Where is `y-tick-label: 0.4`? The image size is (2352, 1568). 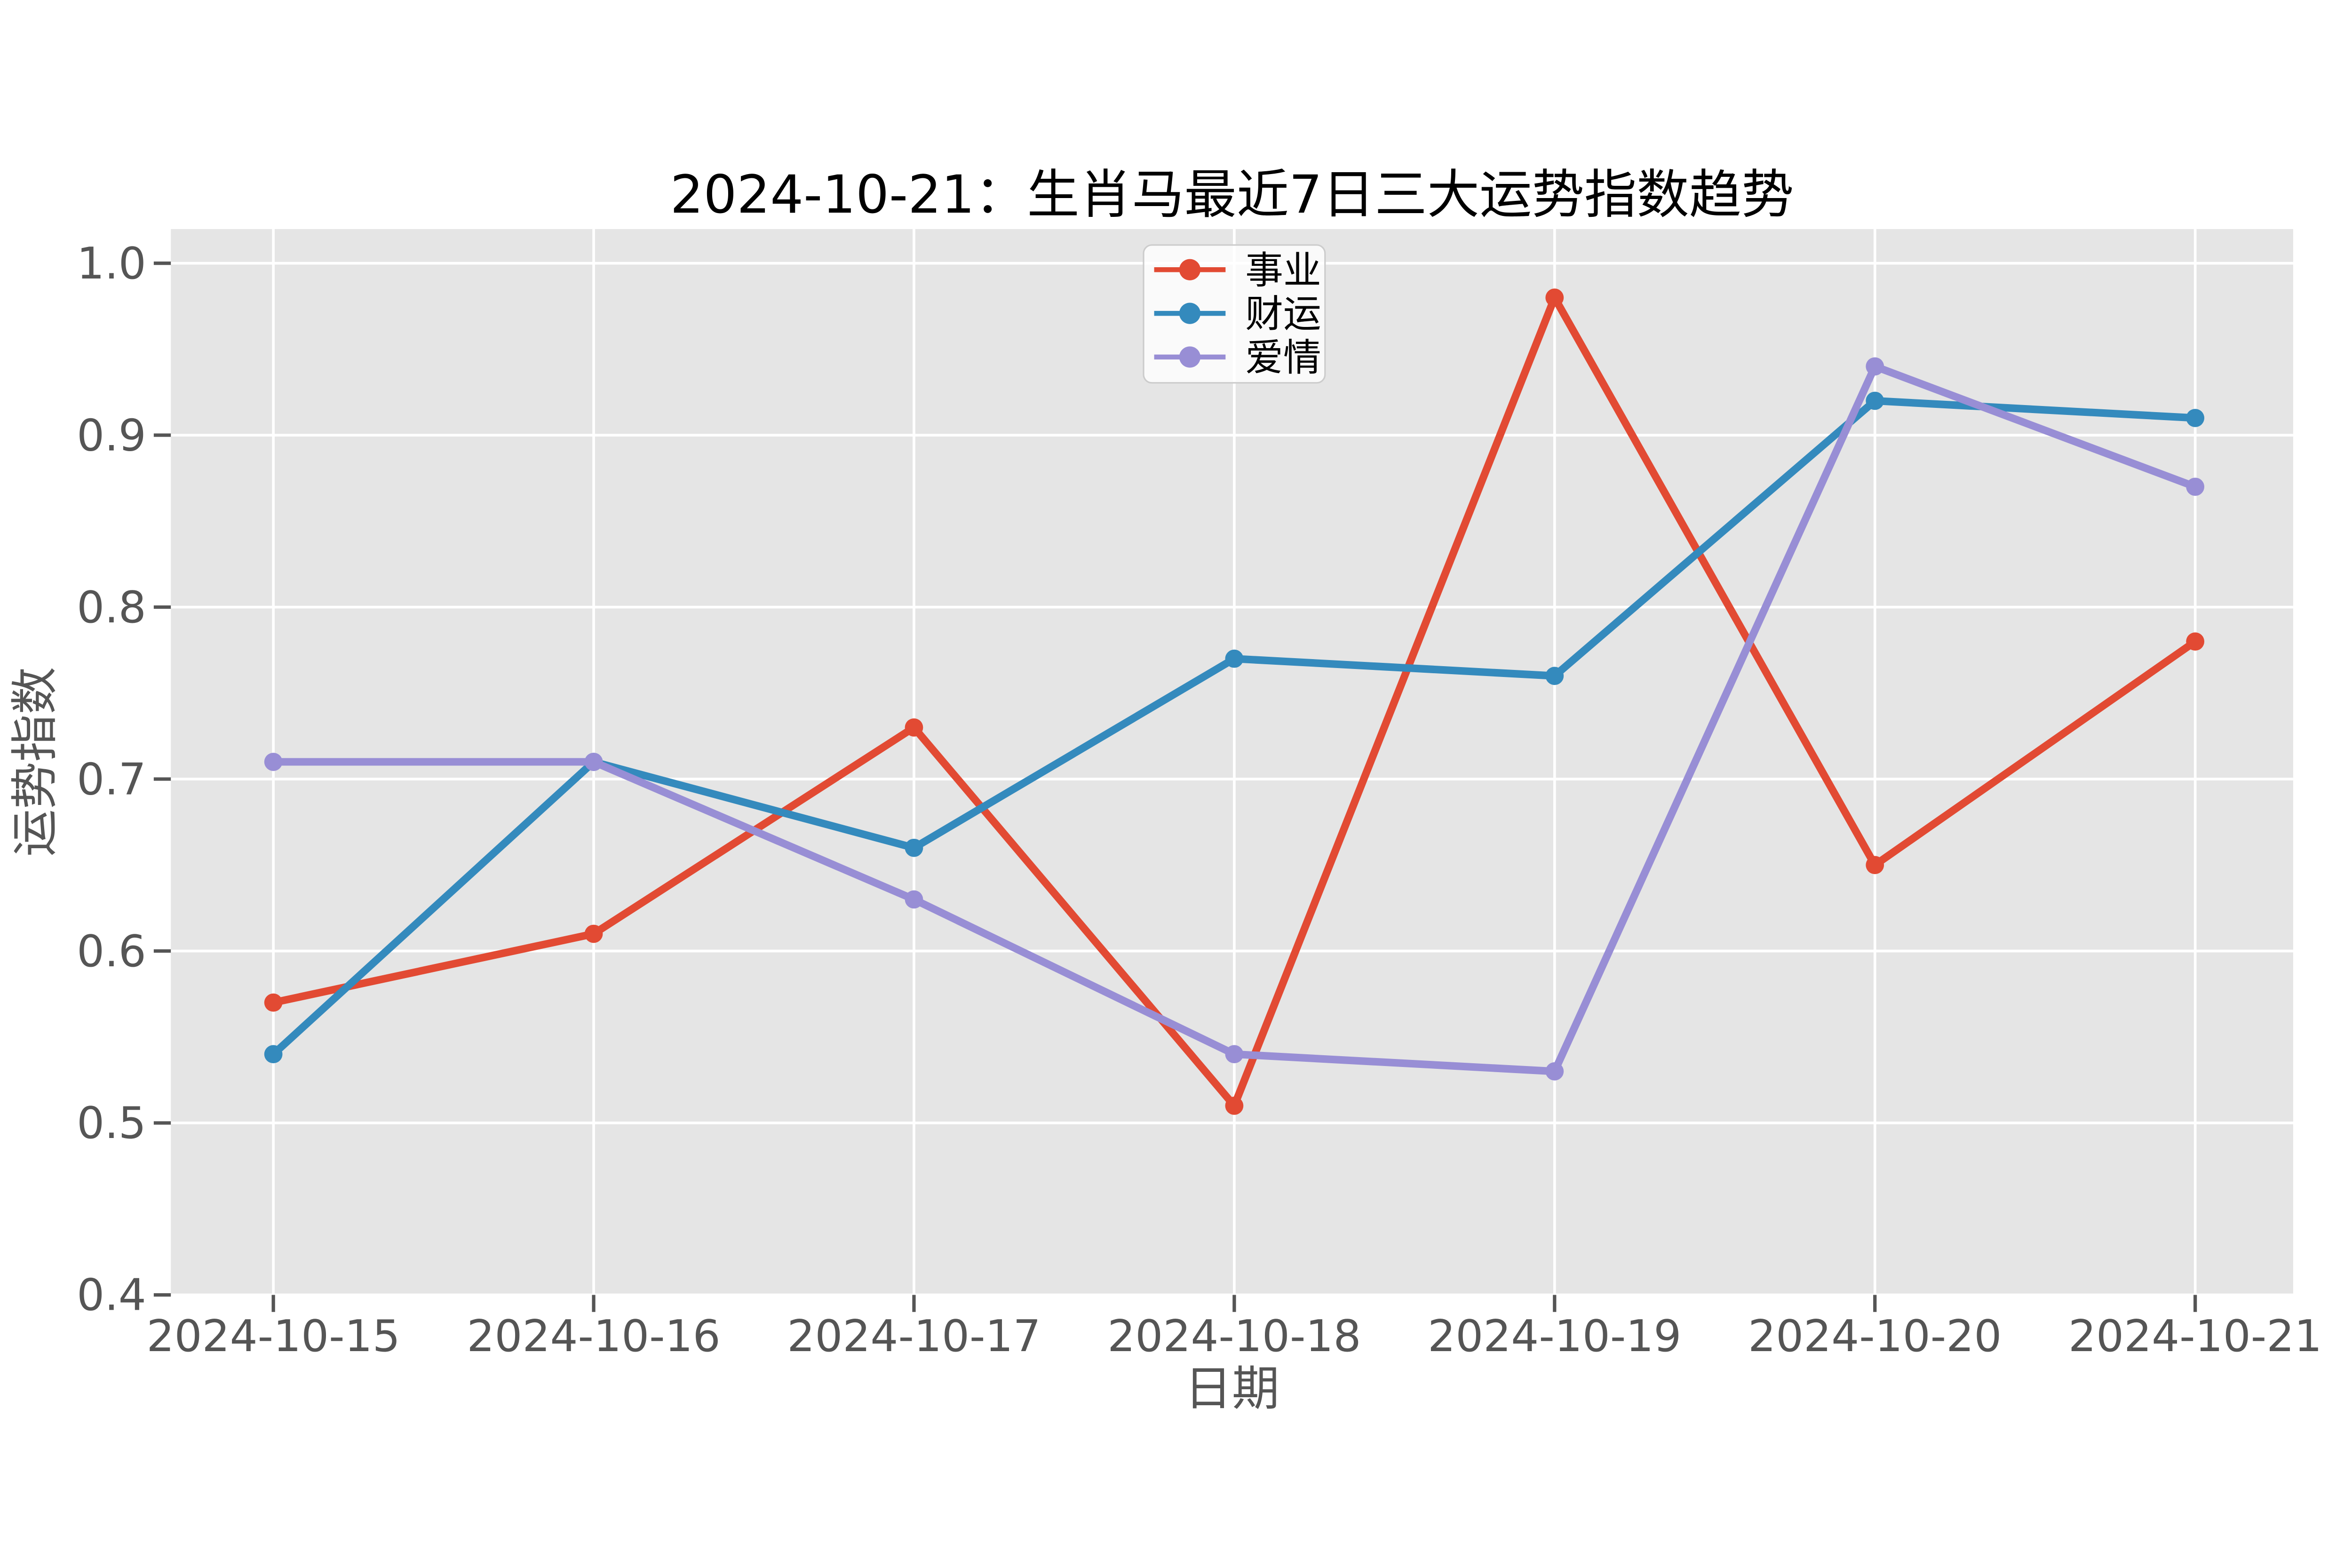
y-tick-label: 0.4 is located at coordinates (111, 1295).